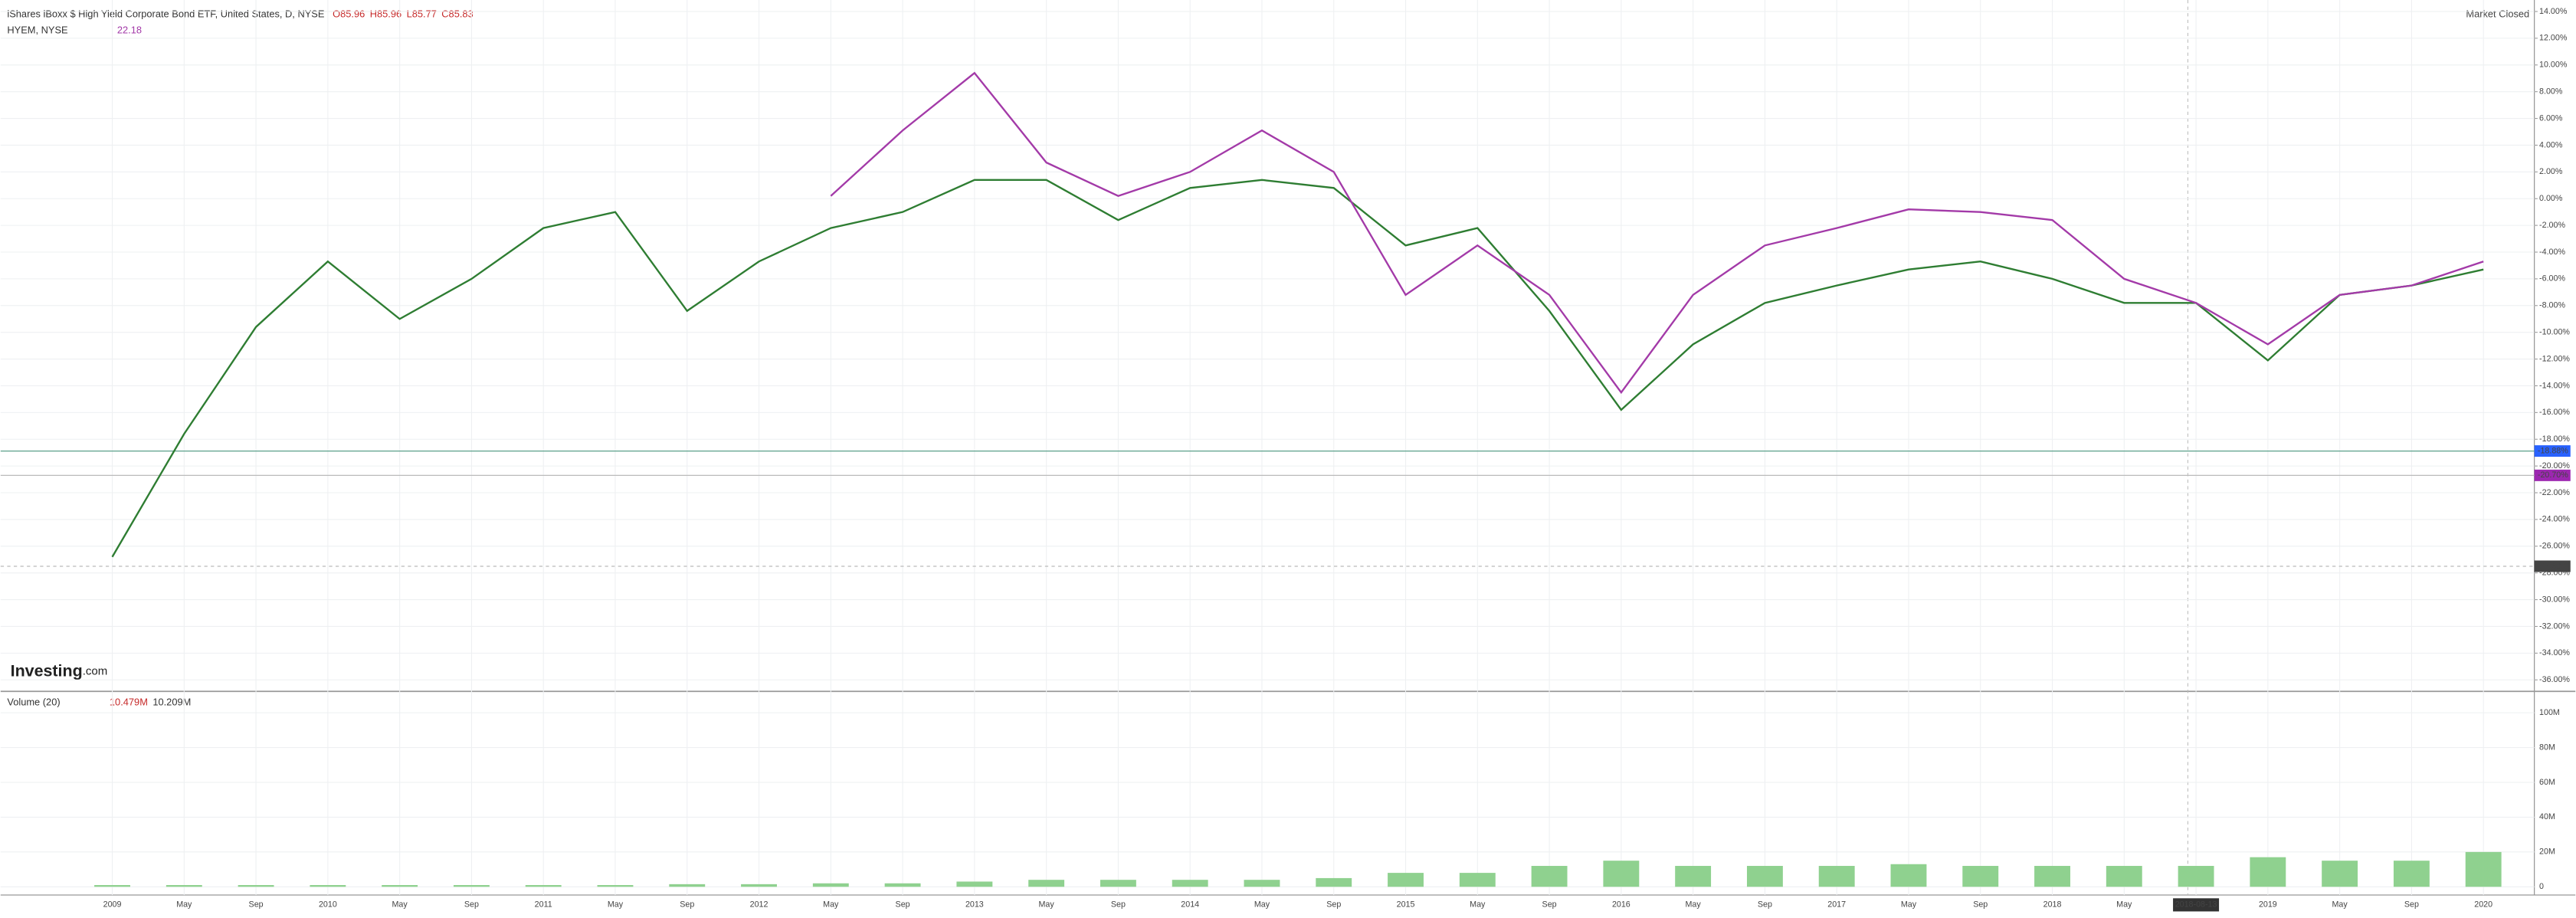  Describe the element at coordinates (975, 905) in the screenshot. I see `x-tick-label: 2013` at that location.